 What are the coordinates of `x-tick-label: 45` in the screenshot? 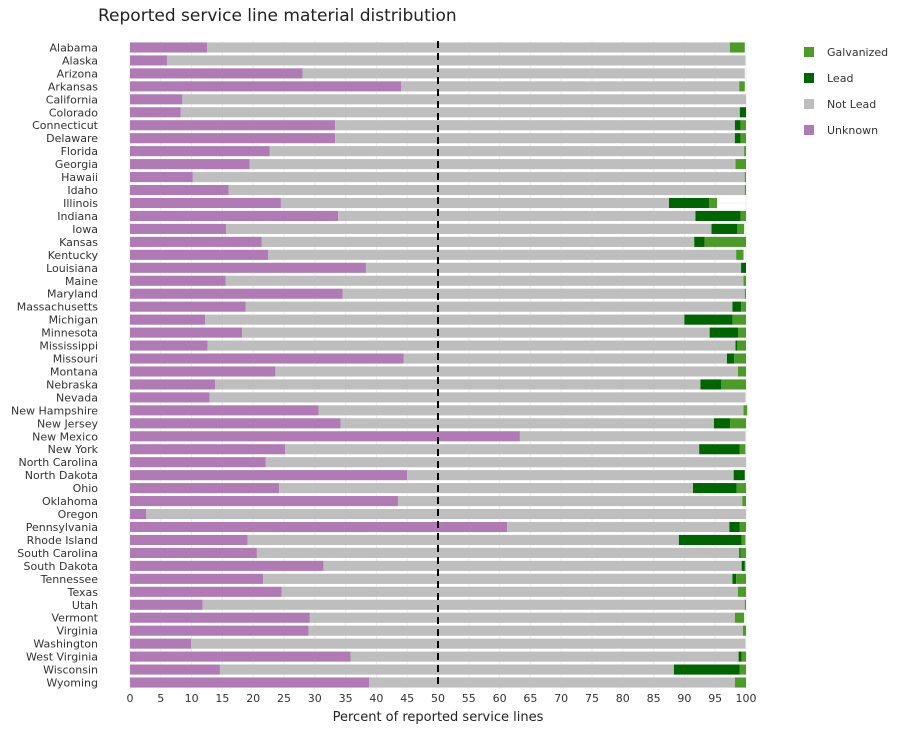 It's located at (407, 698).